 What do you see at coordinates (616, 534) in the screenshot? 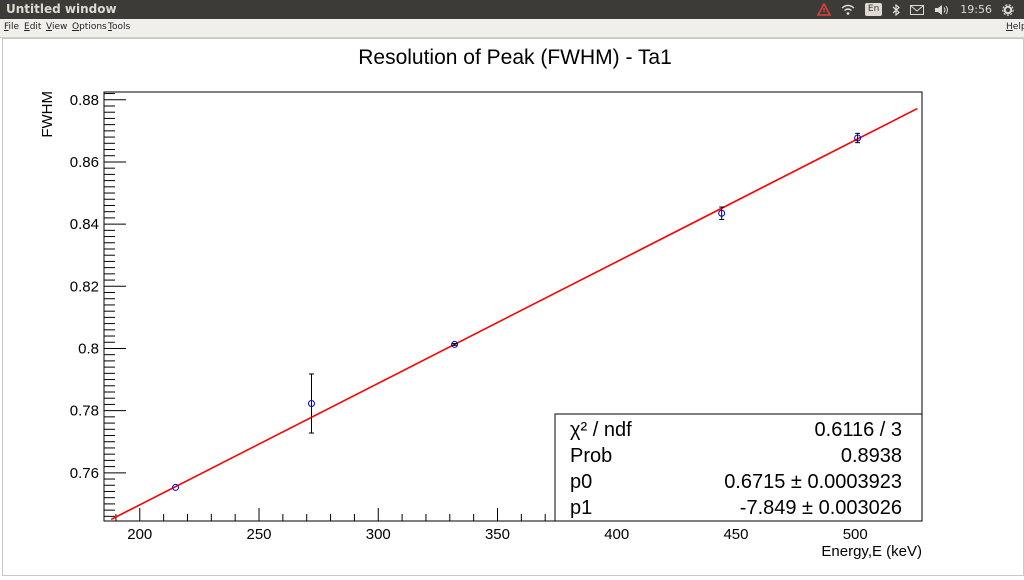
I see `x-tick-label: 400` at bounding box center [616, 534].